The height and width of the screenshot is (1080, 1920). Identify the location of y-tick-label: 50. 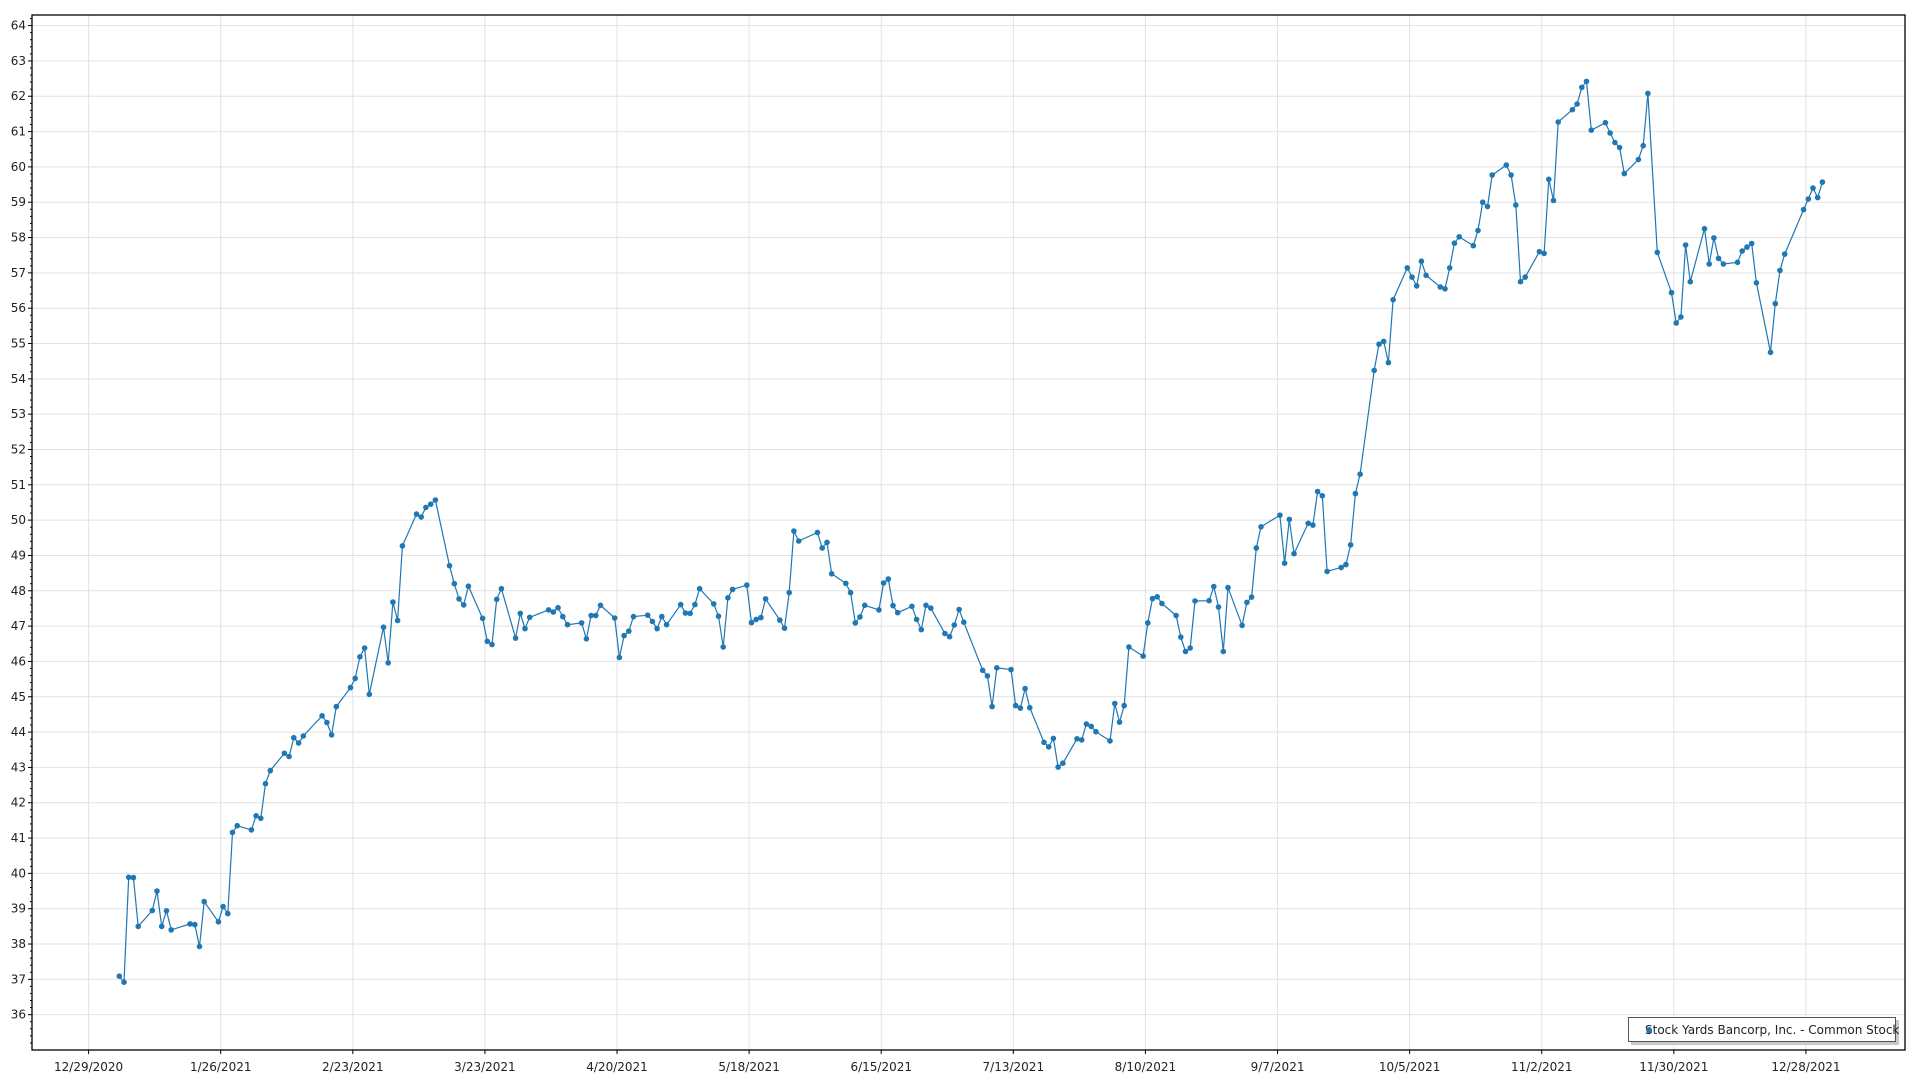
(18, 520).